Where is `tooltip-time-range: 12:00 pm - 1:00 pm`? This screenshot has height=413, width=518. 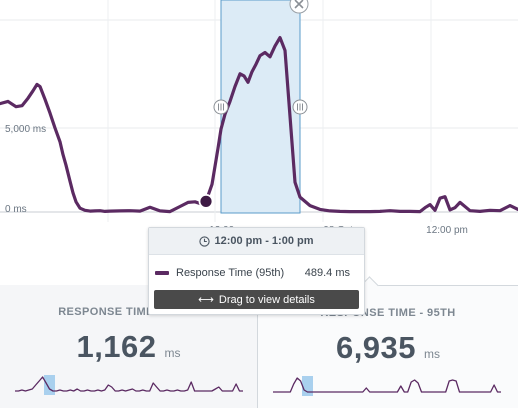 tooltip-time-range: 12:00 pm - 1:00 pm is located at coordinates (264, 241).